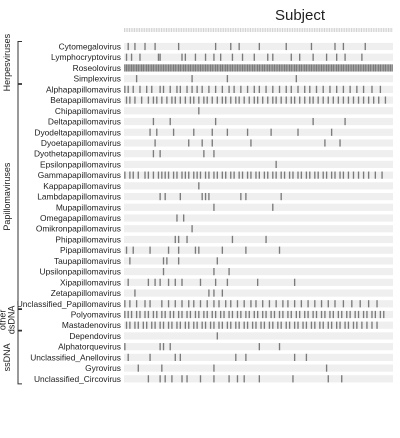 The width and height of the screenshot is (400, 438). What do you see at coordinates (8, 320) in the screenshot?
I see `group-label: otherdsDNA` at bounding box center [8, 320].